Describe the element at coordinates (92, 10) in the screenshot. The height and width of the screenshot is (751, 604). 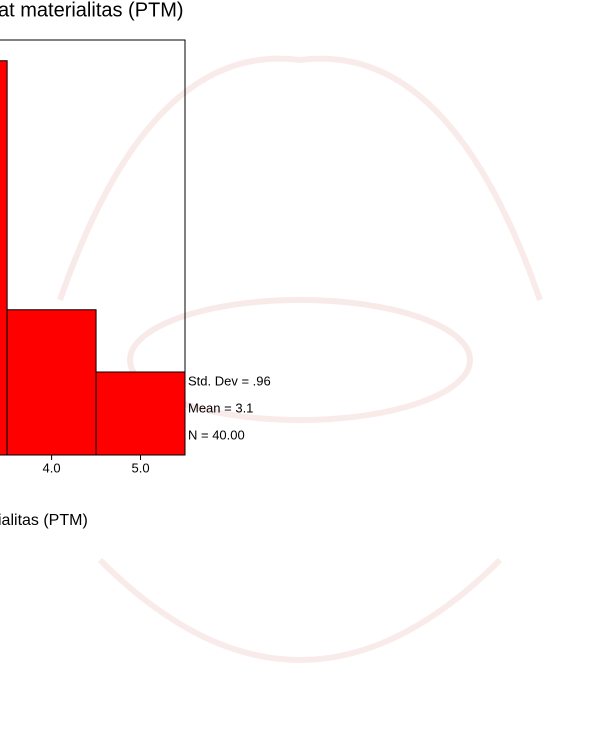
I see `chart-title: at materialitas (PTM)` at that location.